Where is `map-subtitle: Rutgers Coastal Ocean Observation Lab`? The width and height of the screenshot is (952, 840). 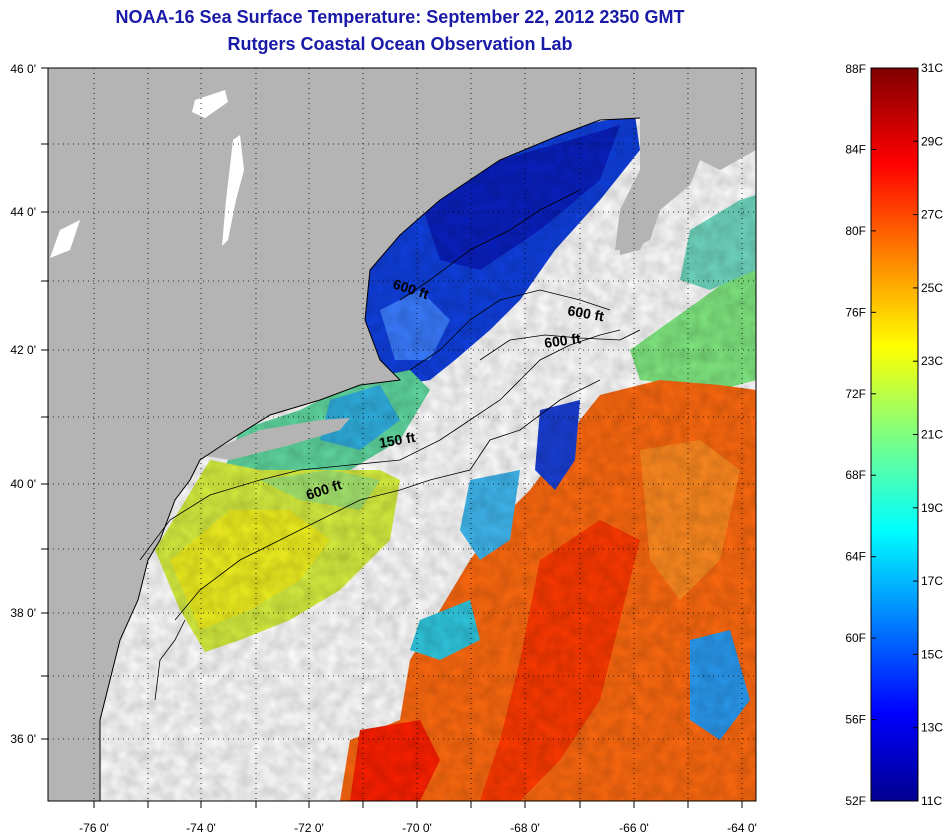
map-subtitle: Rutgers Coastal Ocean Observation Lab is located at coordinates (400, 44).